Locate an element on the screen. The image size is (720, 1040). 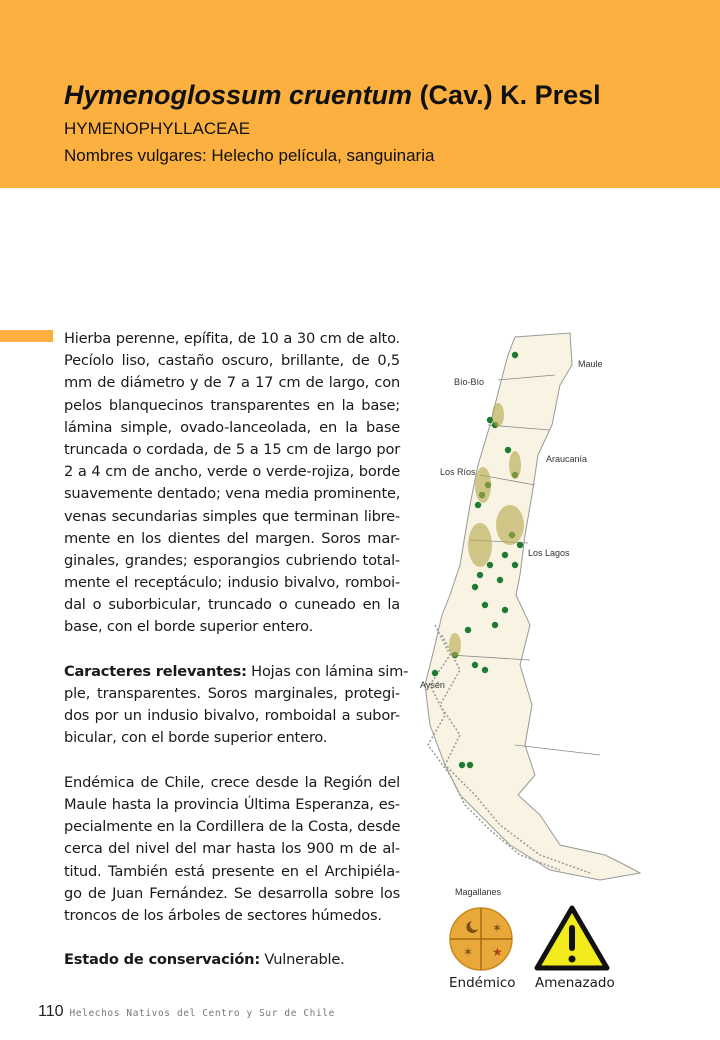
species-name: Hymenoglossum cruentum is located at coordinates (238, 95).